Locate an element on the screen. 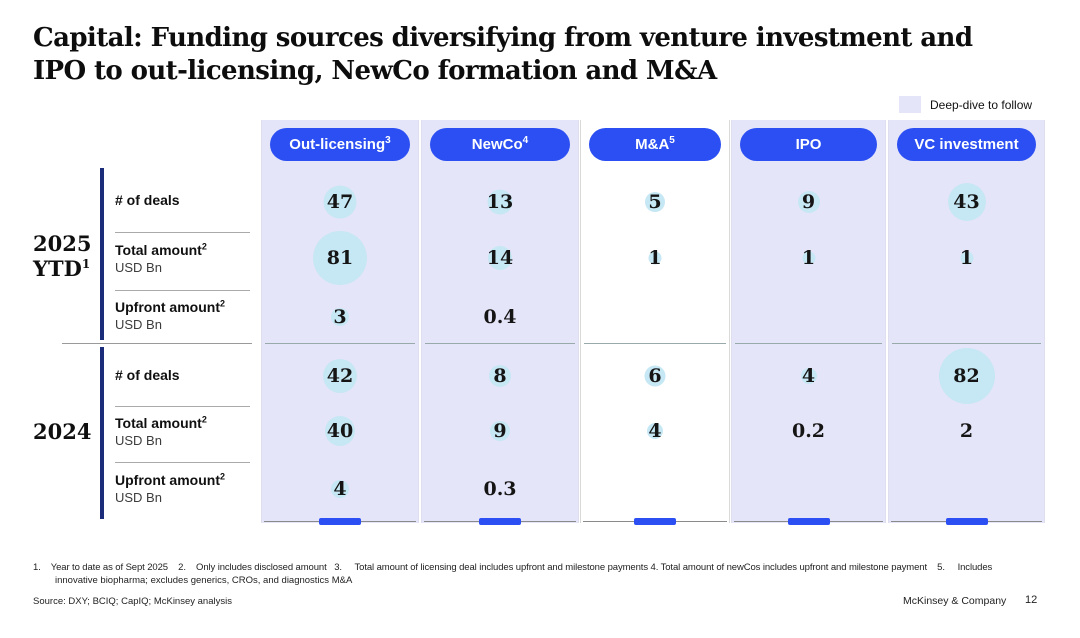 Image resolution: width=1080 pixels, height=638 pixels. value-cell-newco-row1: 14 is located at coordinates (500, 258).